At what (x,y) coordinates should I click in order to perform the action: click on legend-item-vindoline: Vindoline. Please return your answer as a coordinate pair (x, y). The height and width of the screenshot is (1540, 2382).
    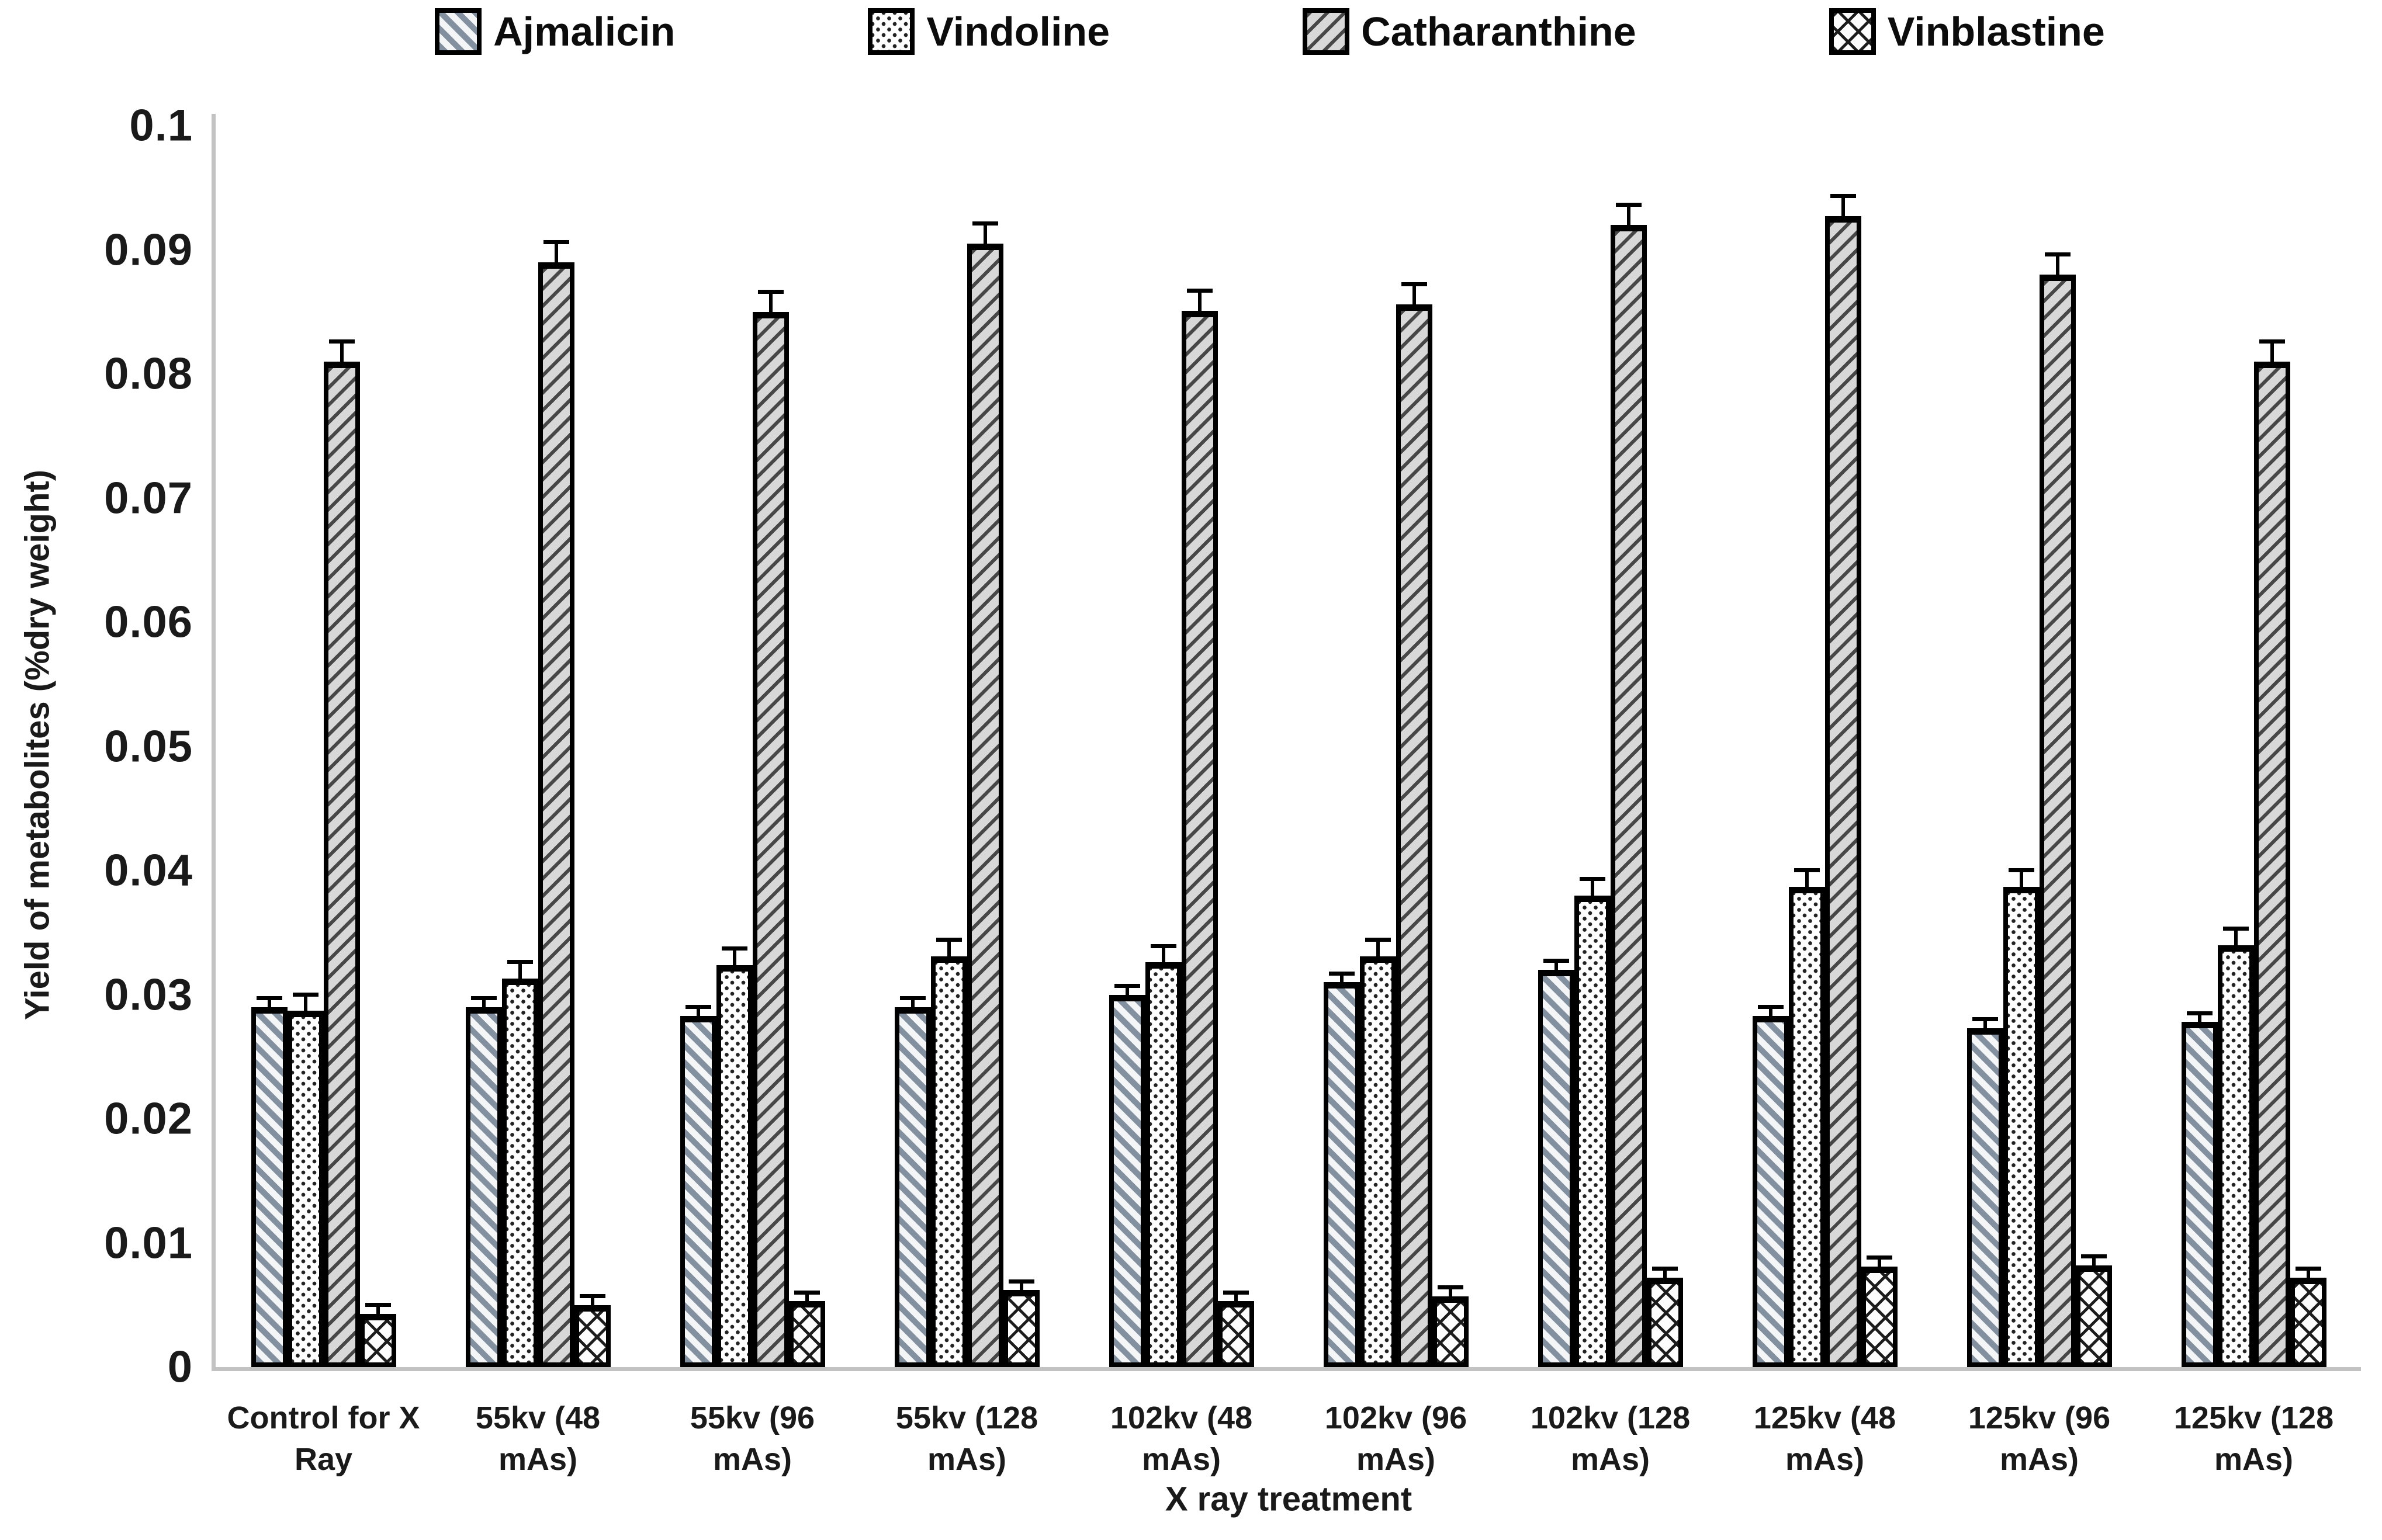
    Looking at the image, I should click on (989, 32).